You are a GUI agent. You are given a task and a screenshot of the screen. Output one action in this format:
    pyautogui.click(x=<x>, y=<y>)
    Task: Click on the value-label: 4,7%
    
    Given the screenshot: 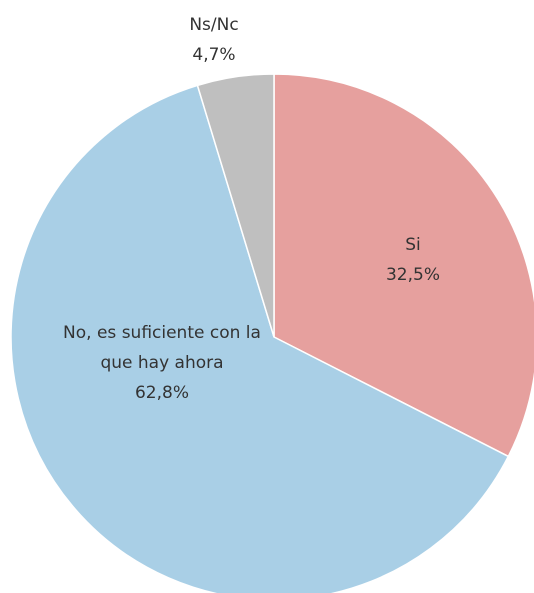 What is the action you would take?
    pyautogui.click(x=214, y=55)
    